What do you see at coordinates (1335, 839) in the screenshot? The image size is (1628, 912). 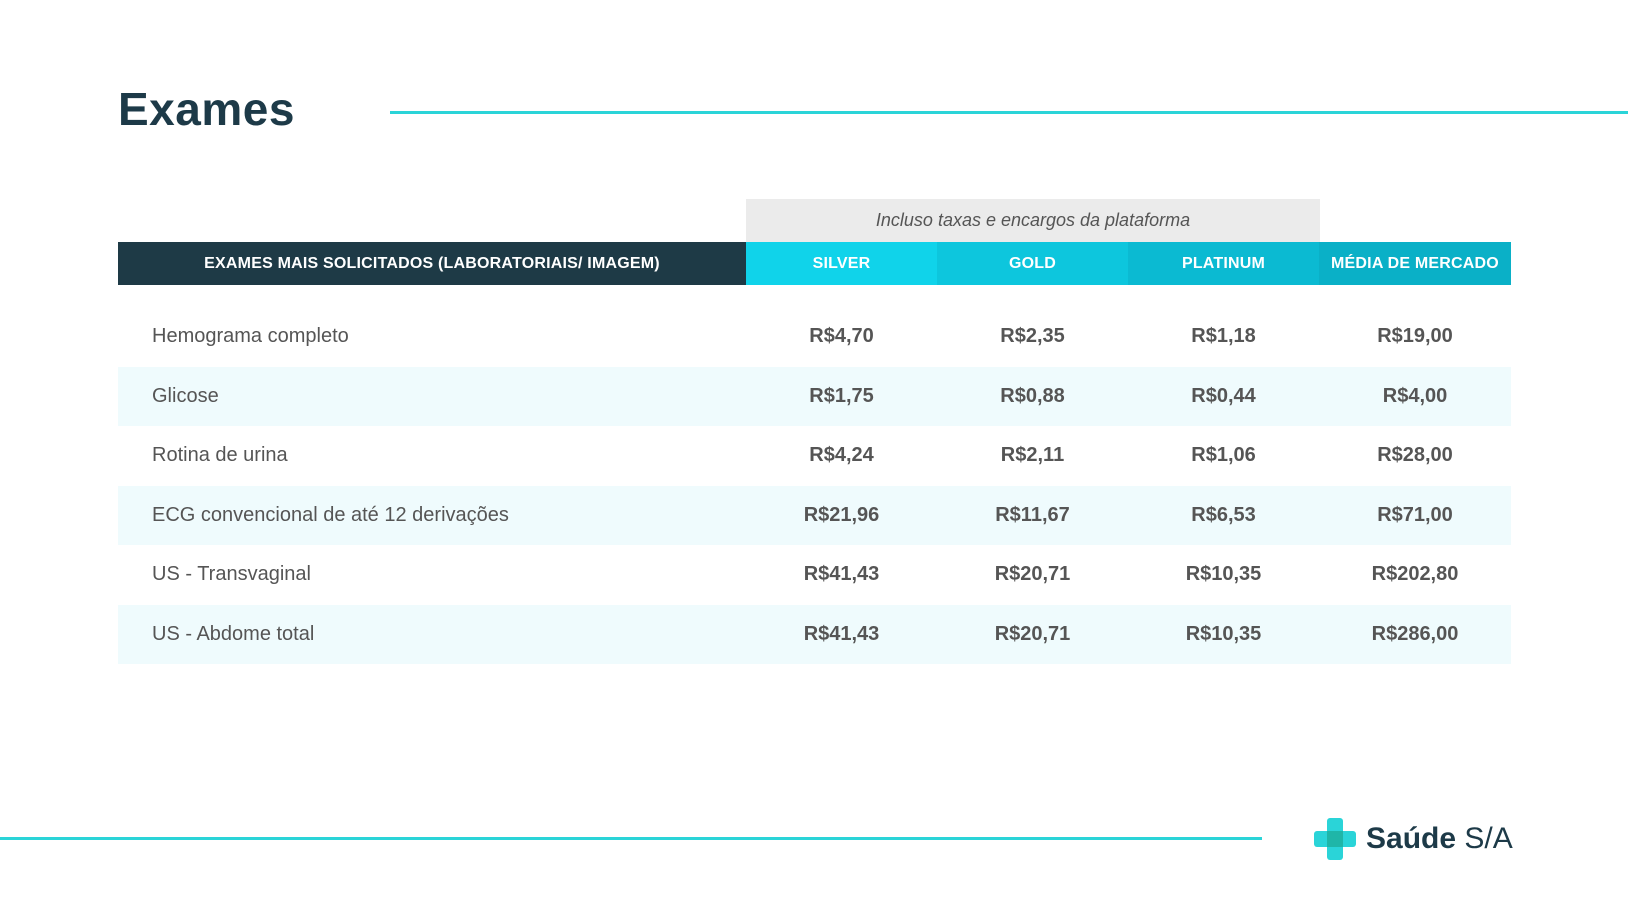 I see `plus-cross-icon` at bounding box center [1335, 839].